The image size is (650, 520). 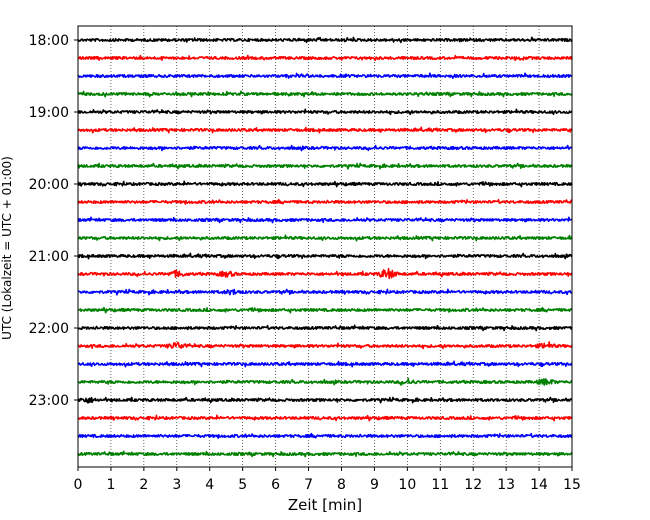 What do you see at coordinates (308, 485) in the screenshot?
I see `x-tick-label: 7` at bounding box center [308, 485].